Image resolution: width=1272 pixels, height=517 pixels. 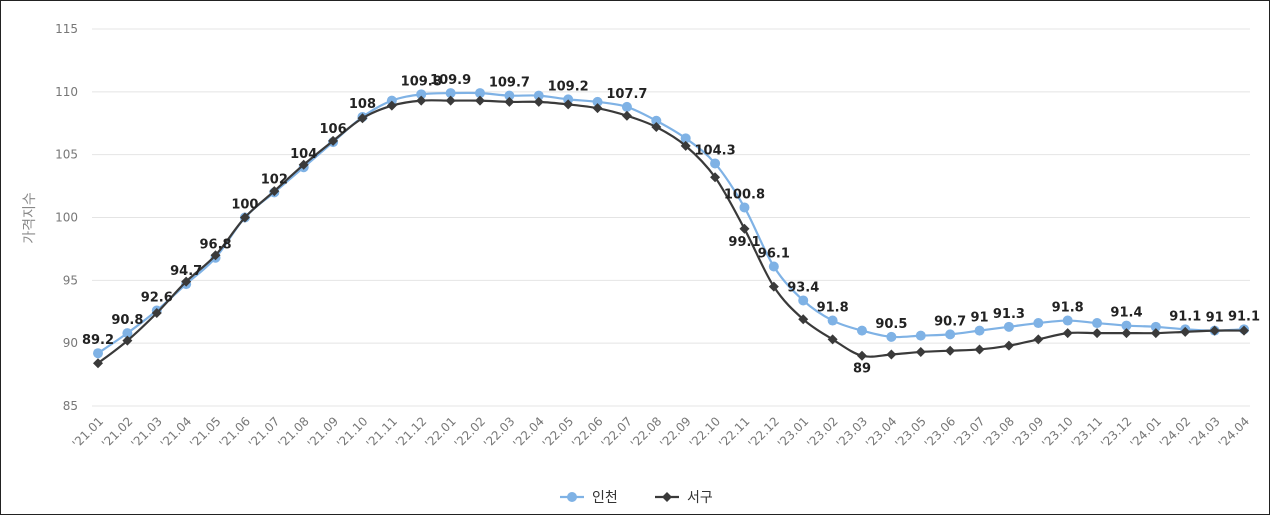 I want to click on y-axis-label: 가격지수, so click(x=30, y=218).